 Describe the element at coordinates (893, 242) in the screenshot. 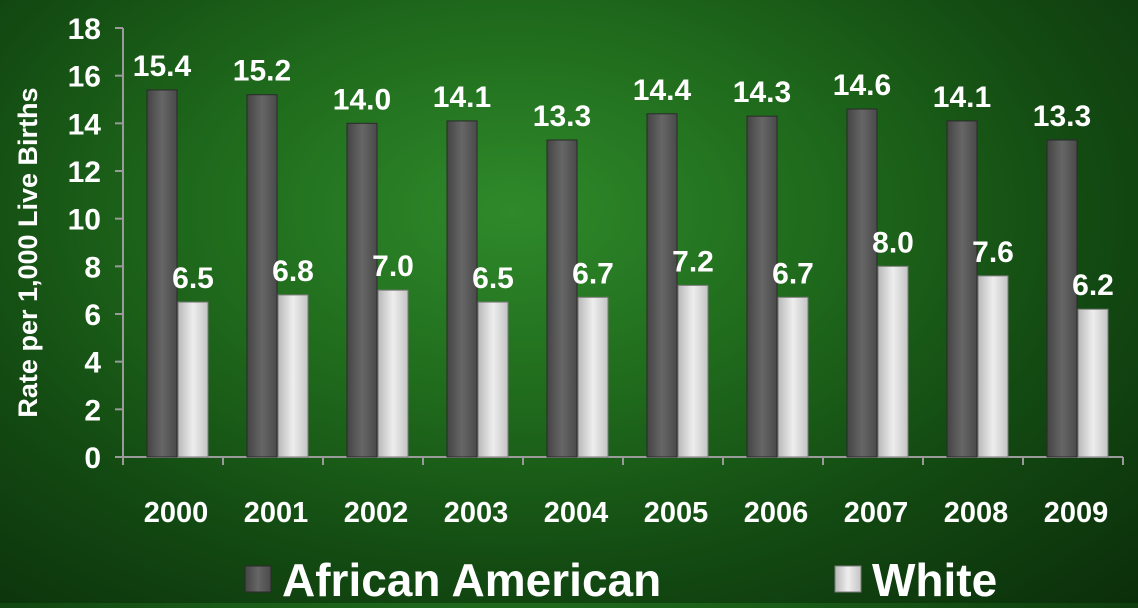

I see `data-label: 8.0` at that location.